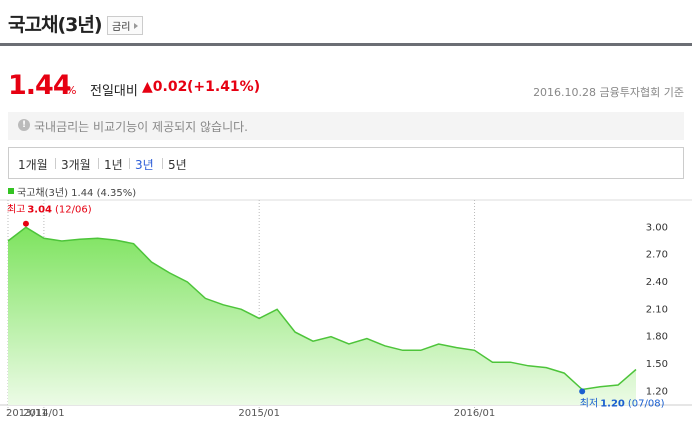  I want to click on y-tick-label: 1.80, so click(657, 337).